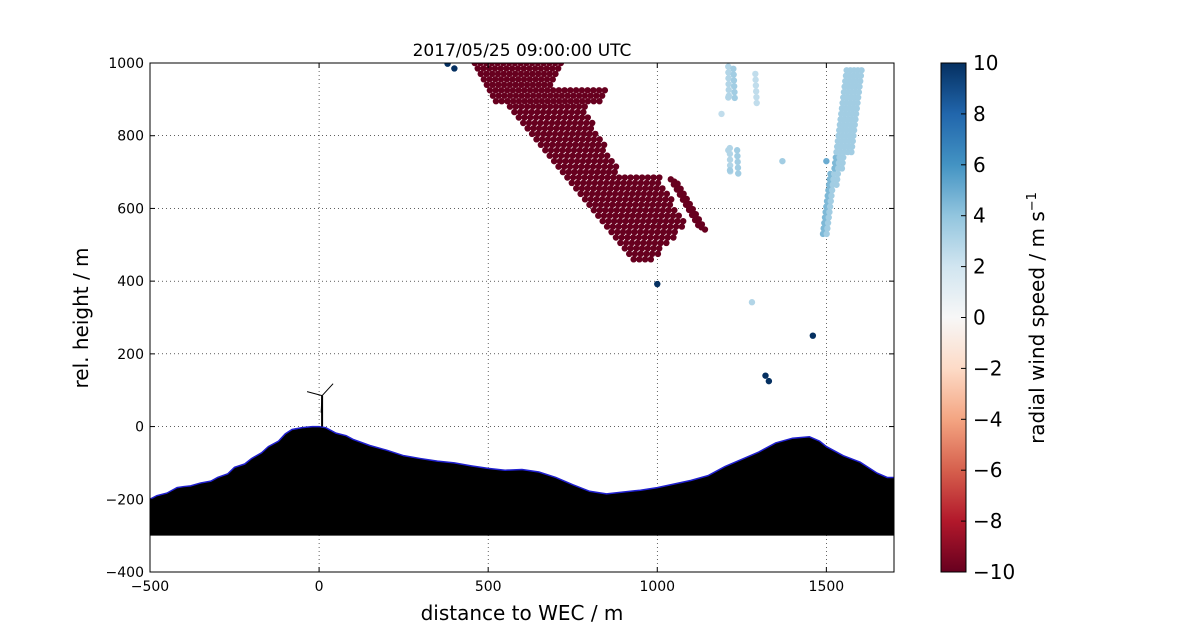  What do you see at coordinates (994, 572) in the screenshot?
I see `colorbar-tick-label: −10` at bounding box center [994, 572].